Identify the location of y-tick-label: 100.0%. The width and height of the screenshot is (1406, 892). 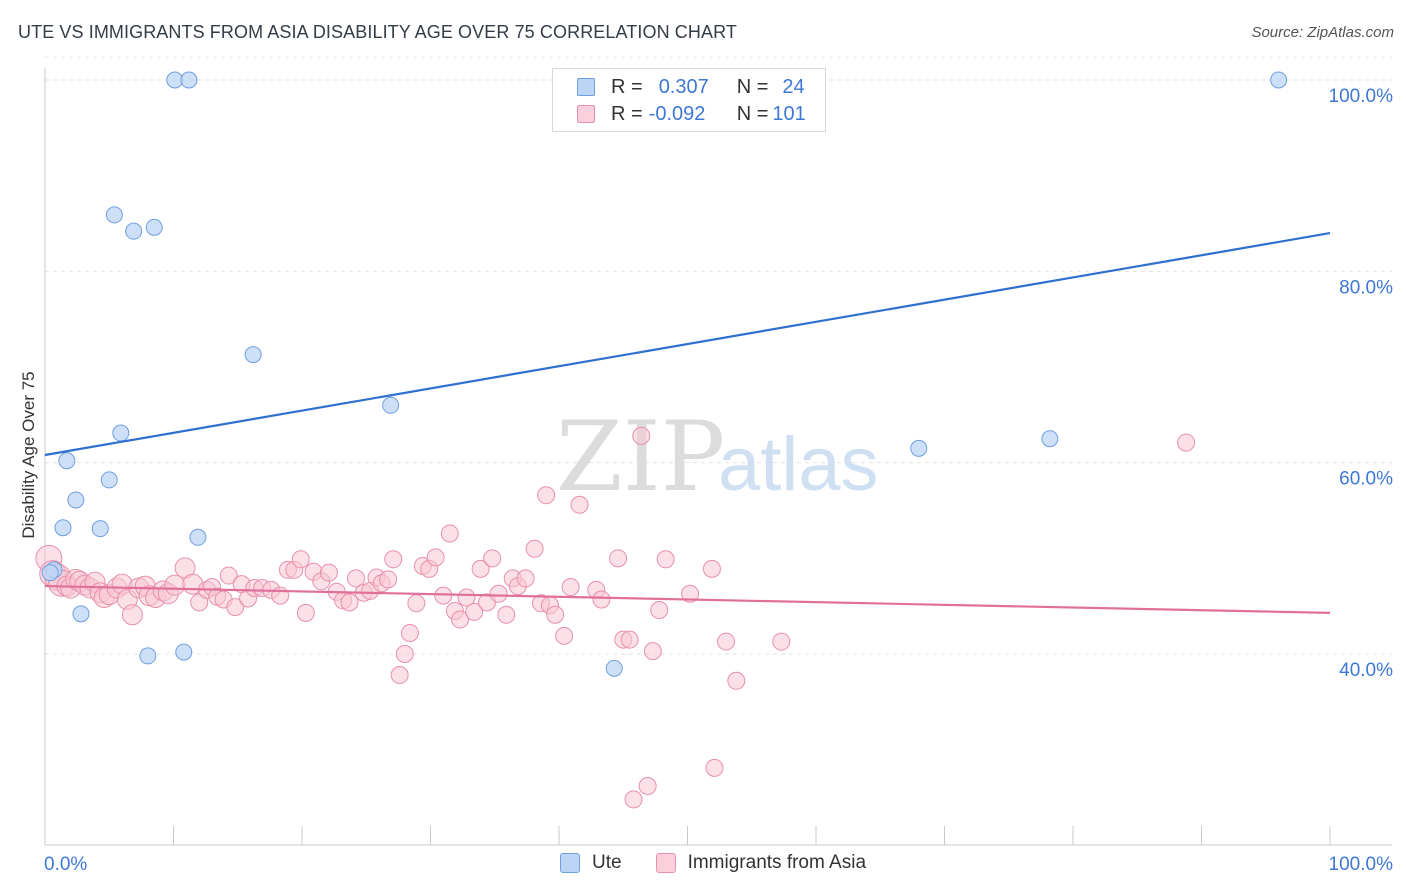
(1361, 96).